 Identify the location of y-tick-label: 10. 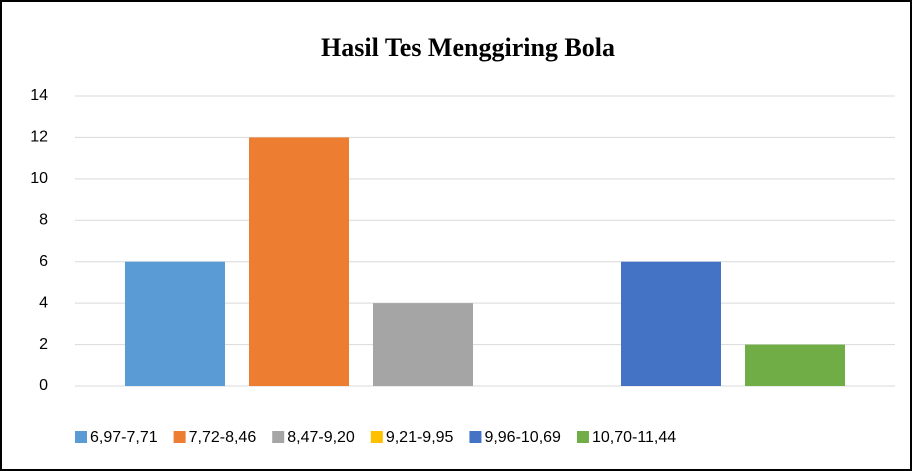
(39, 178).